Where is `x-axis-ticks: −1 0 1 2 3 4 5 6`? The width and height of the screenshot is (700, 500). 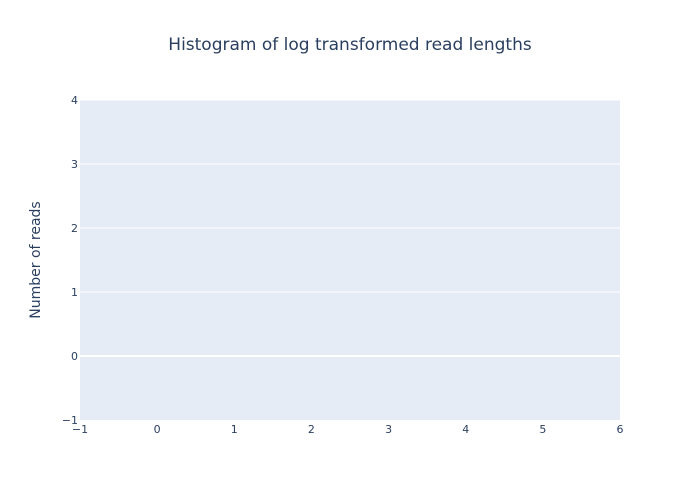
x-axis-ticks: −1 0 1 2 3 4 5 6 is located at coordinates (348, 429).